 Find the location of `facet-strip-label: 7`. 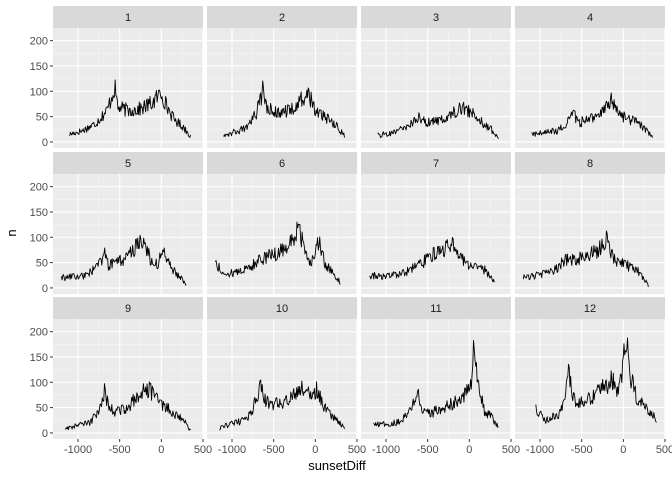

facet-strip-label: 7 is located at coordinates (436, 164).